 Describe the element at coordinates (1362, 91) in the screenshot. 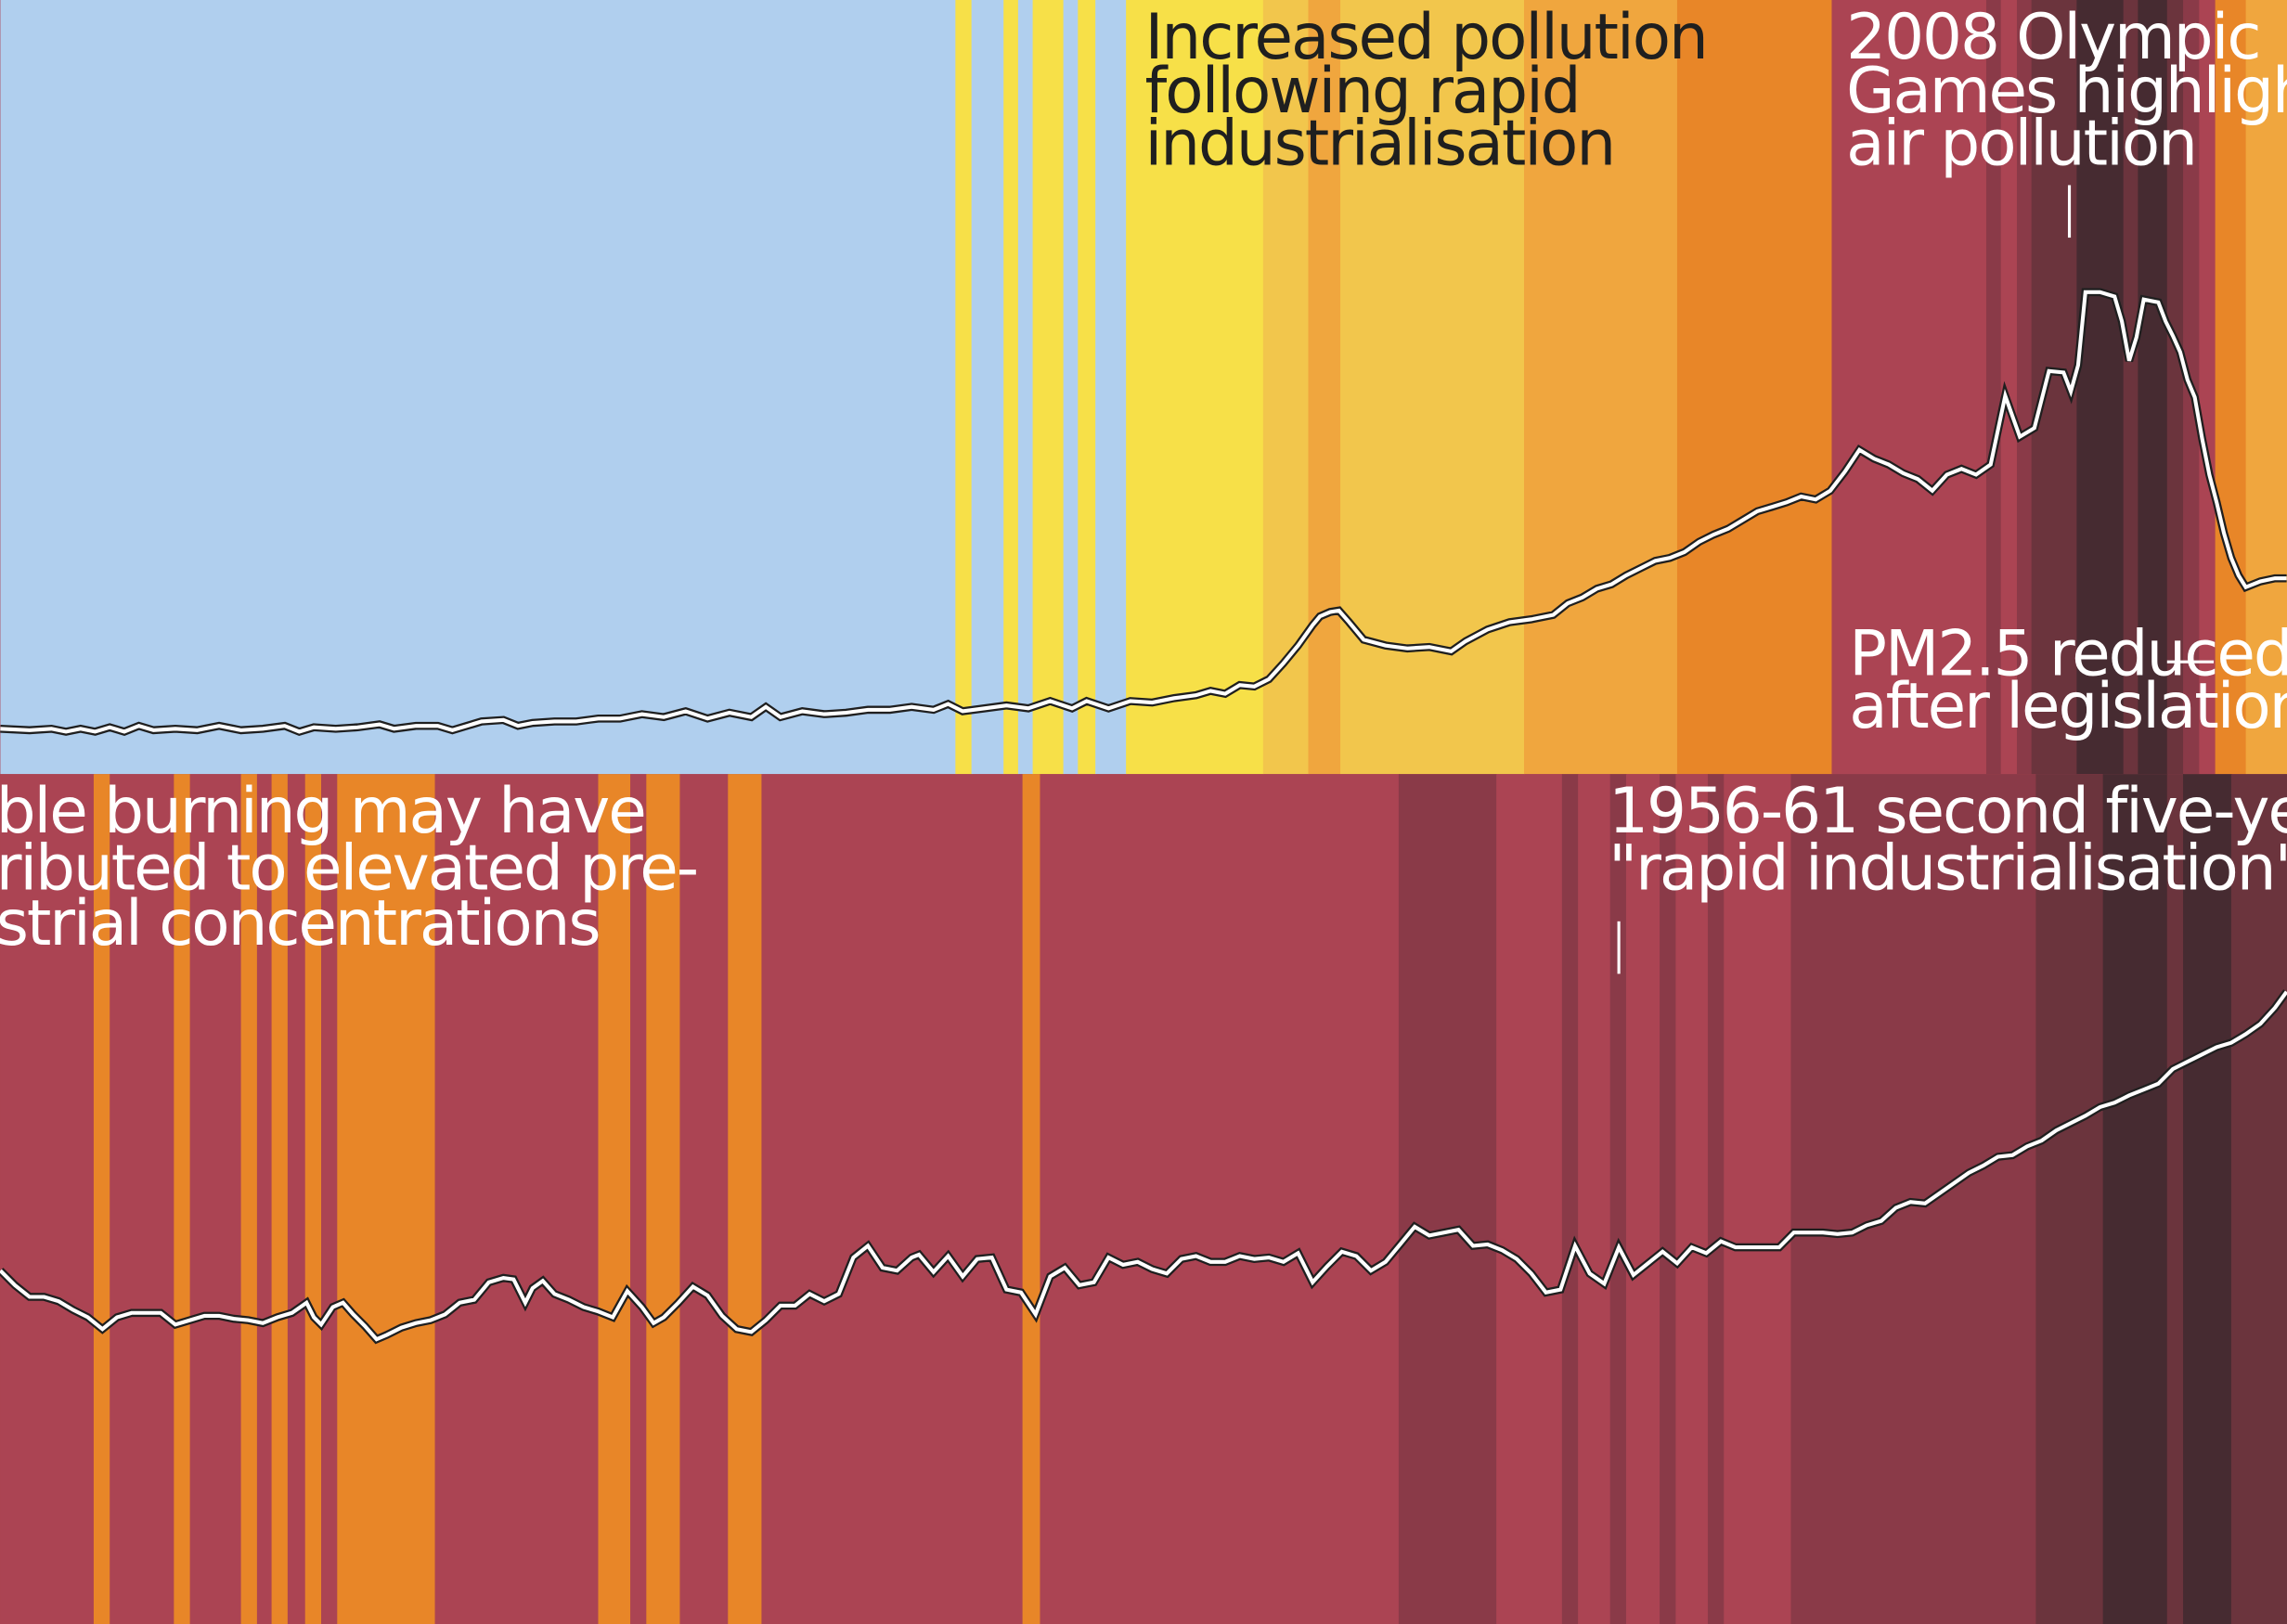

I see `annotation-line: following rapid` at that location.